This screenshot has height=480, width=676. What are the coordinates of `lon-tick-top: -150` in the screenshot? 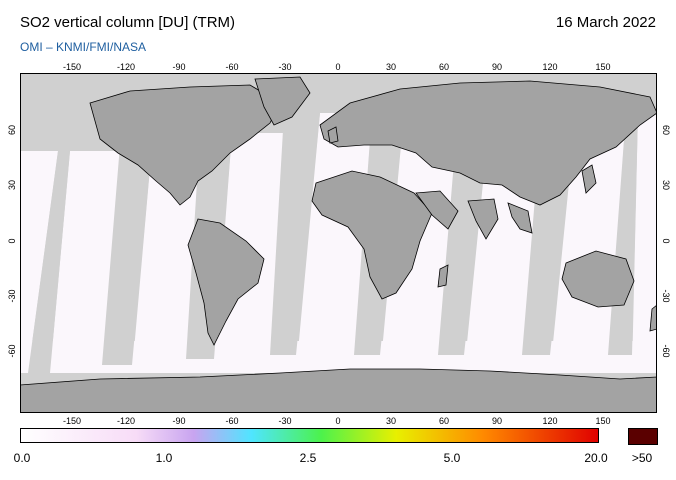 It's located at (71, 67).